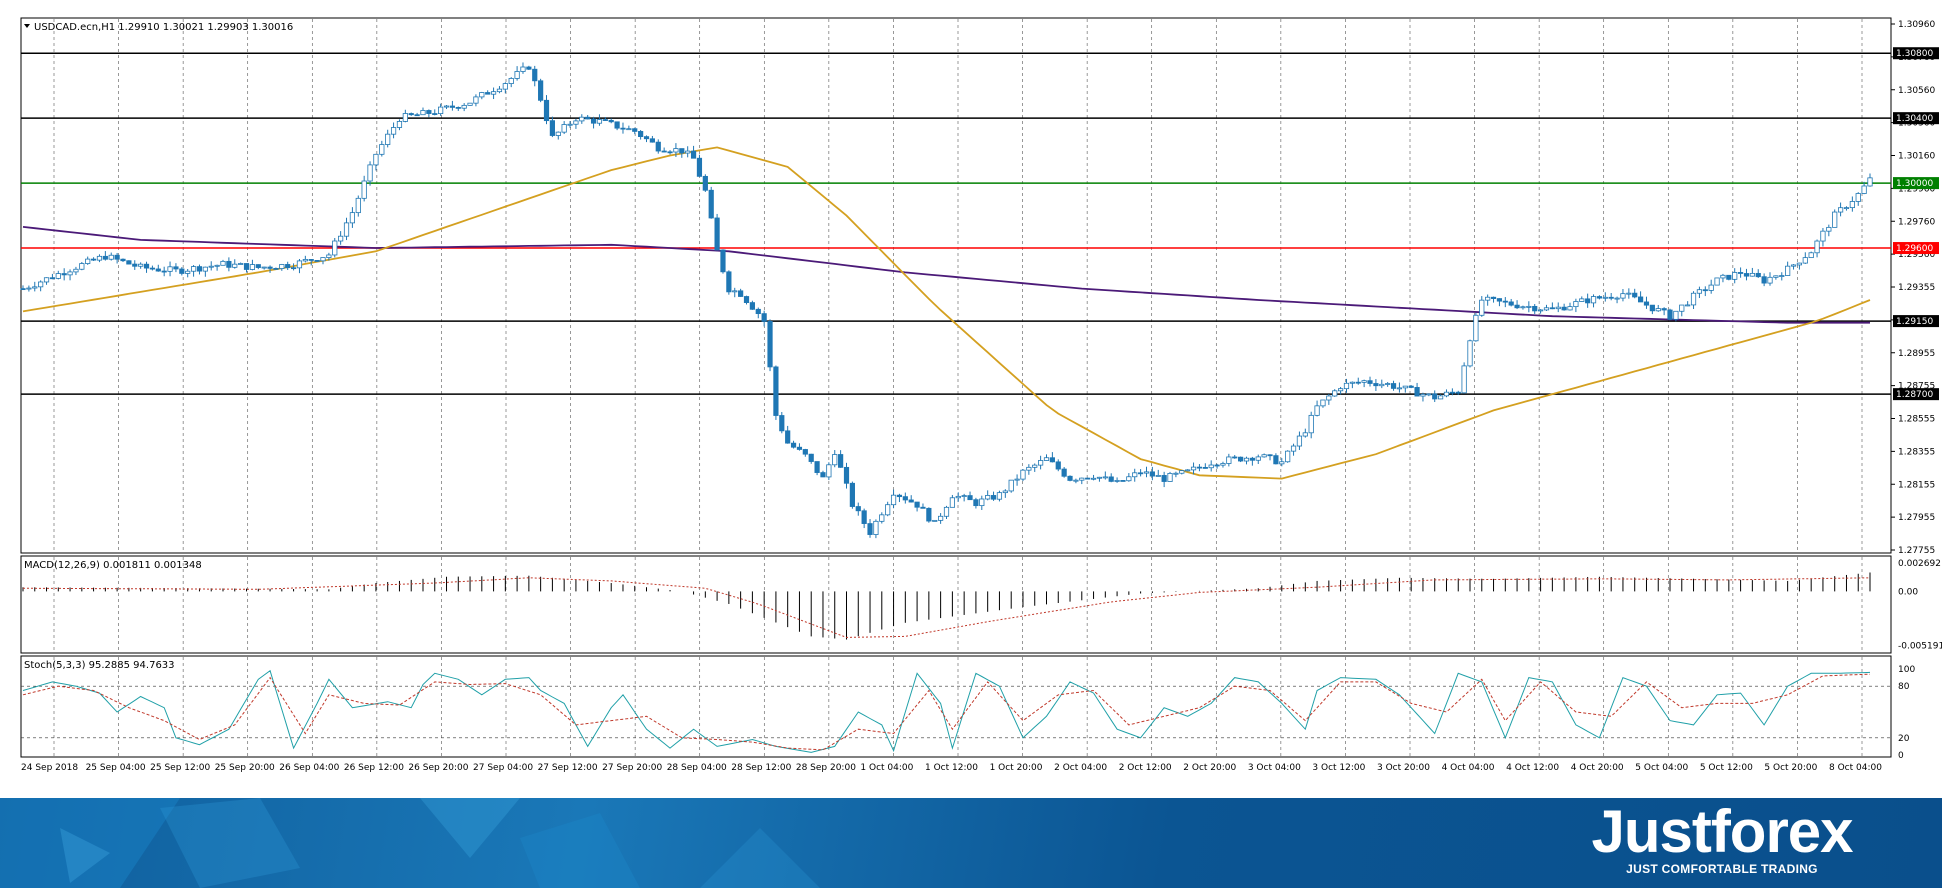  I want to click on price-tick-label: 1.29960, so click(1916, 189).